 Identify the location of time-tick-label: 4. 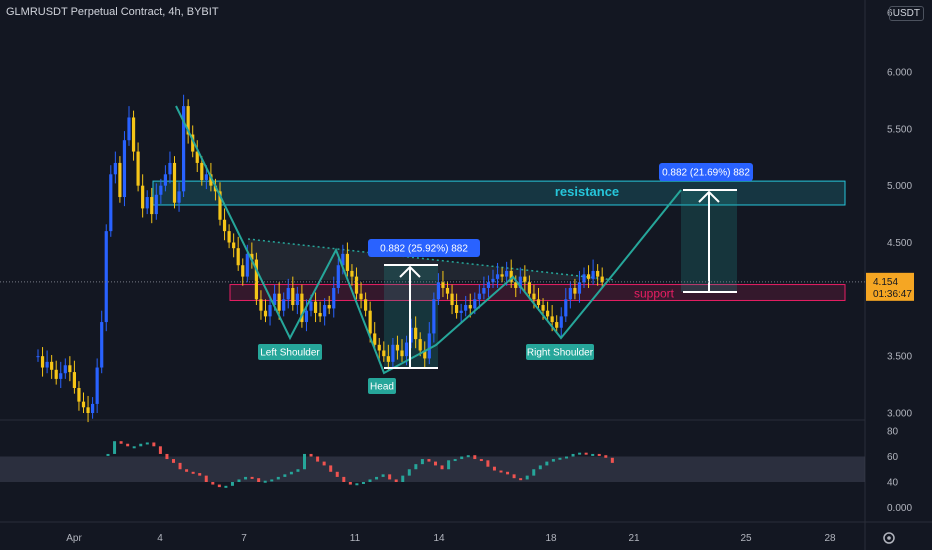
(160, 538).